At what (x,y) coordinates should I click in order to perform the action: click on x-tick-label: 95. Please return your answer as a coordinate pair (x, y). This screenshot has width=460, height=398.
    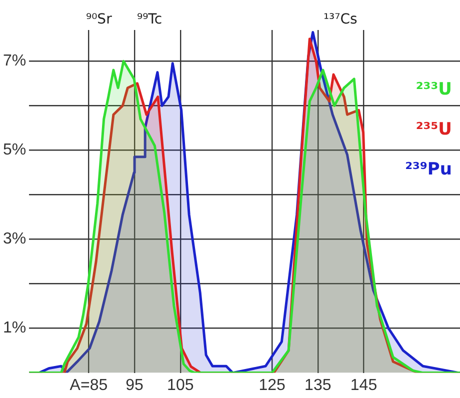
    Looking at the image, I should click on (135, 385).